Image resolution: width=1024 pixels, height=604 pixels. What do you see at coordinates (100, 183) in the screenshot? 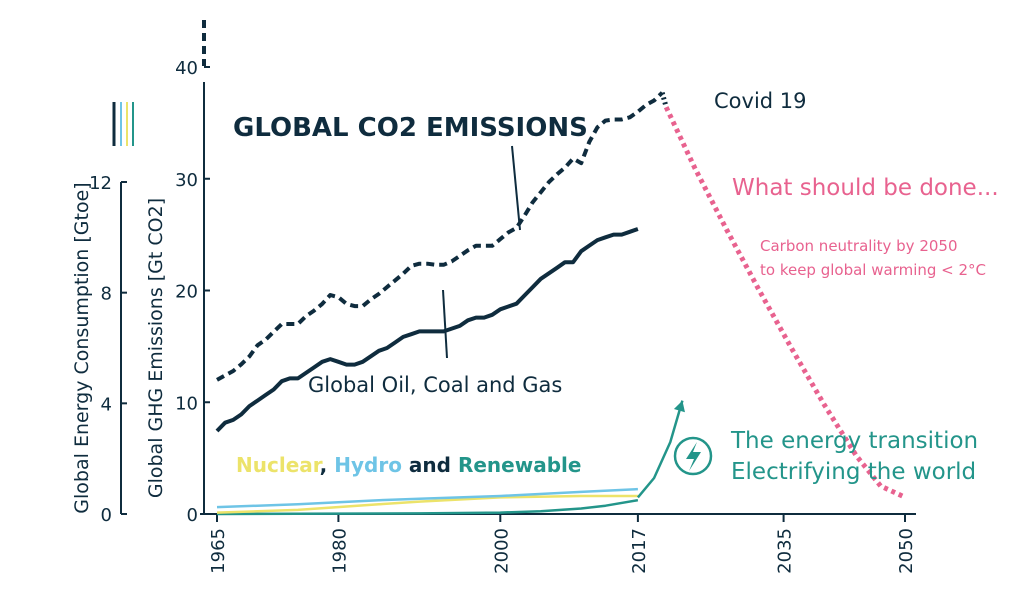
I see `left-tick-label: 12` at bounding box center [100, 183].